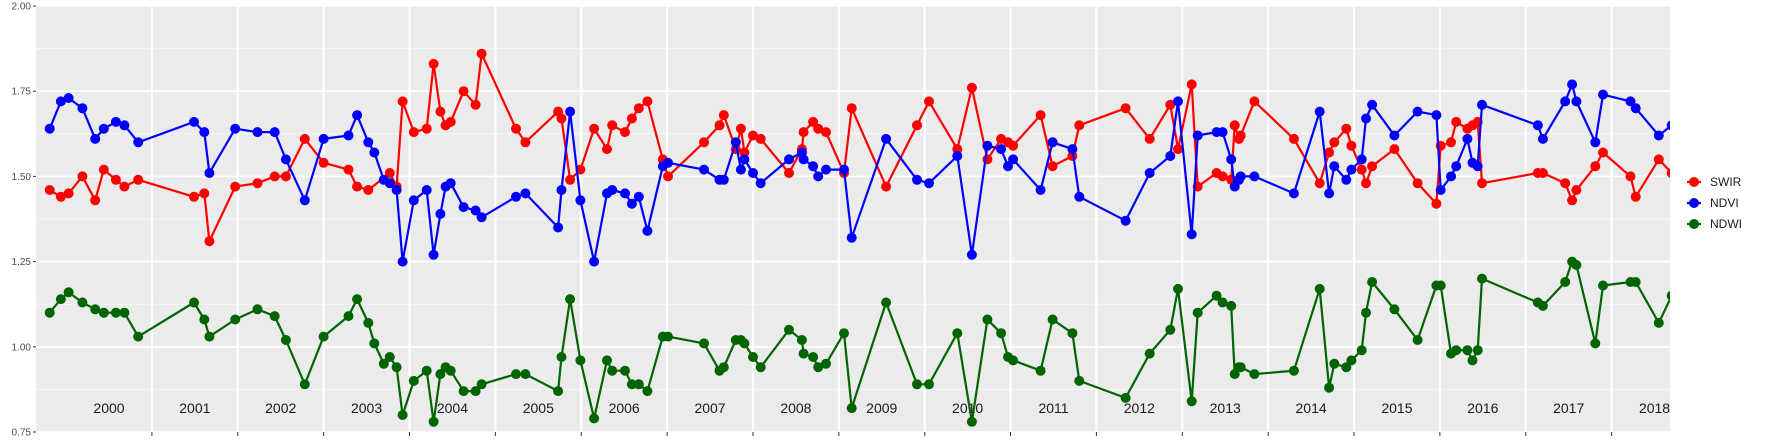 The height and width of the screenshot is (447, 1773). Describe the element at coordinates (108, 408) in the screenshot. I see `year-label: 2000` at that location.